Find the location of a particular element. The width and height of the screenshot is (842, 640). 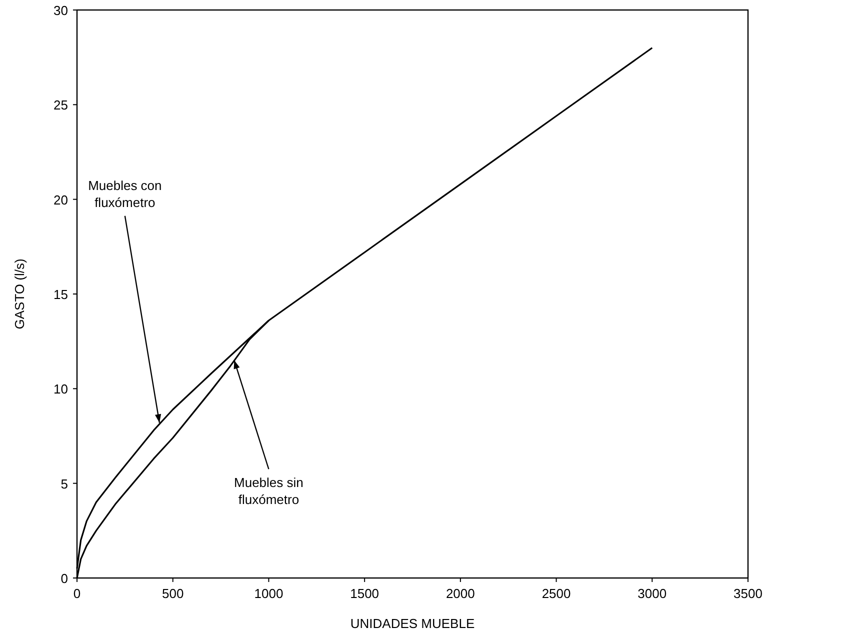

x-tick-label: 500 is located at coordinates (173, 593).